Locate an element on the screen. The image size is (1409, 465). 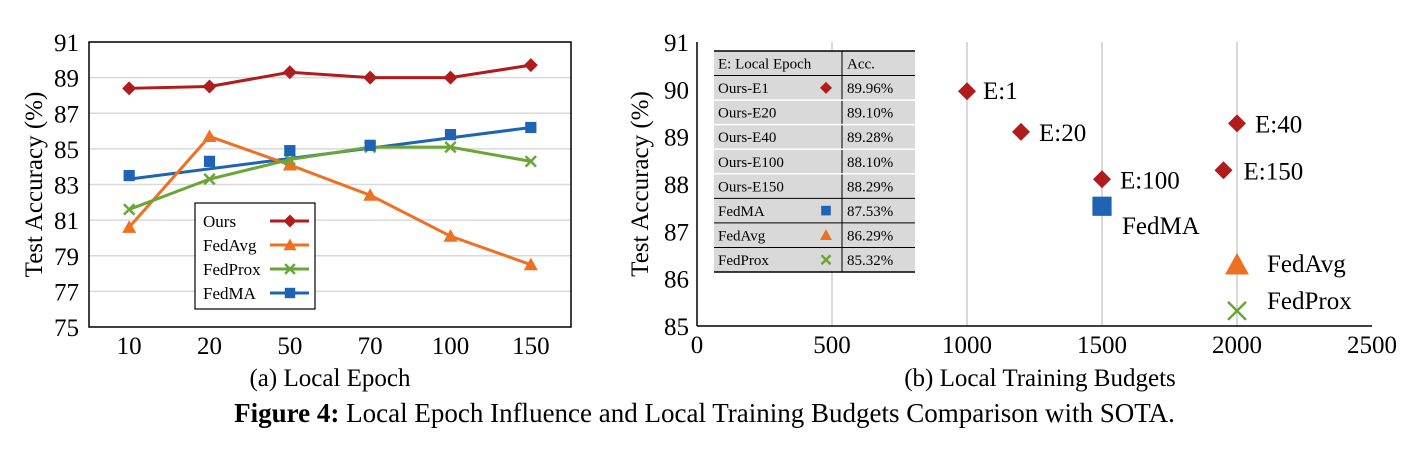
xtick-label-a-2: 50 is located at coordinates (289, 346).